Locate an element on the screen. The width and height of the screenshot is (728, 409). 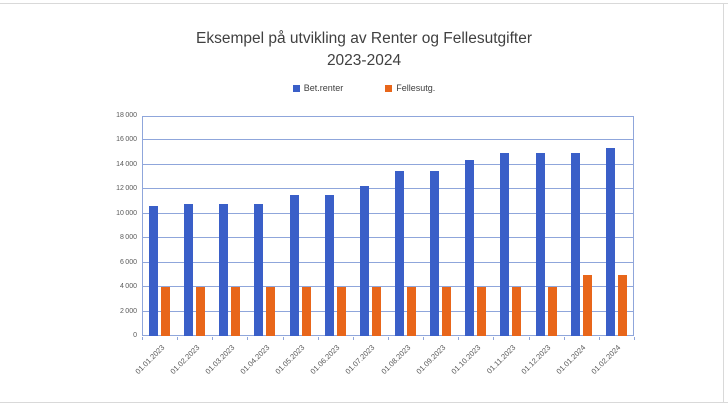
y-axis-tick-label: 18 000 is located at coordinates (126, 115).